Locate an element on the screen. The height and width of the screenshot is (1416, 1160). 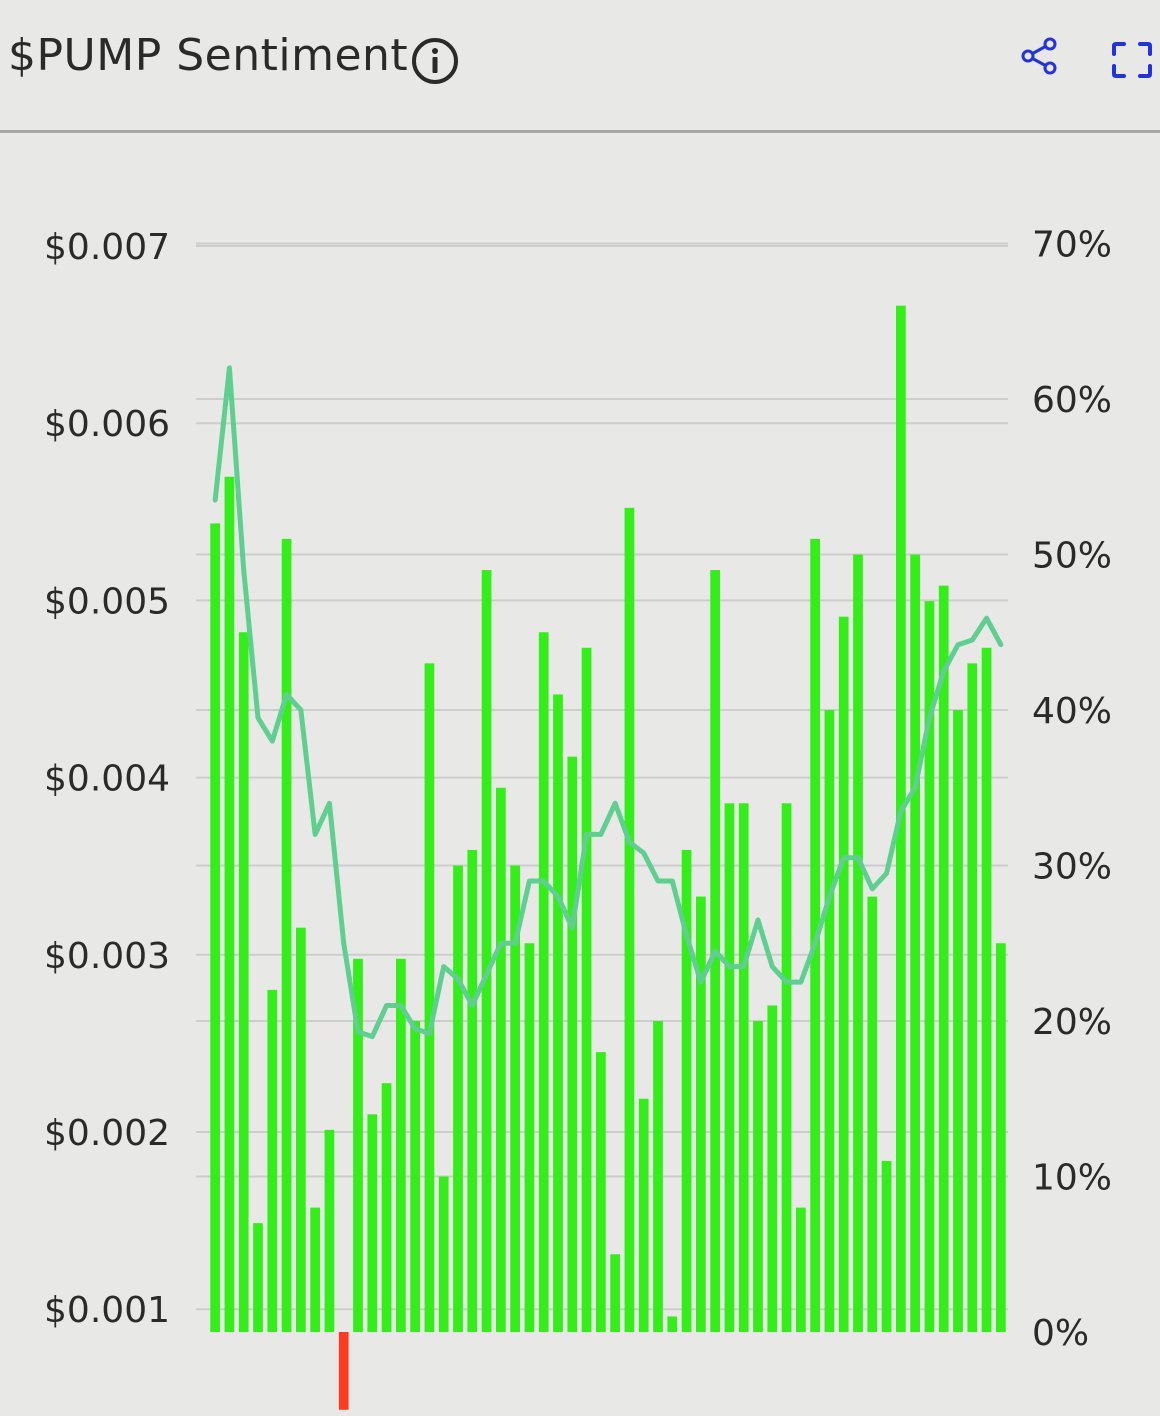
right-tick-label: 30% is located at coordinates (1072, 867).